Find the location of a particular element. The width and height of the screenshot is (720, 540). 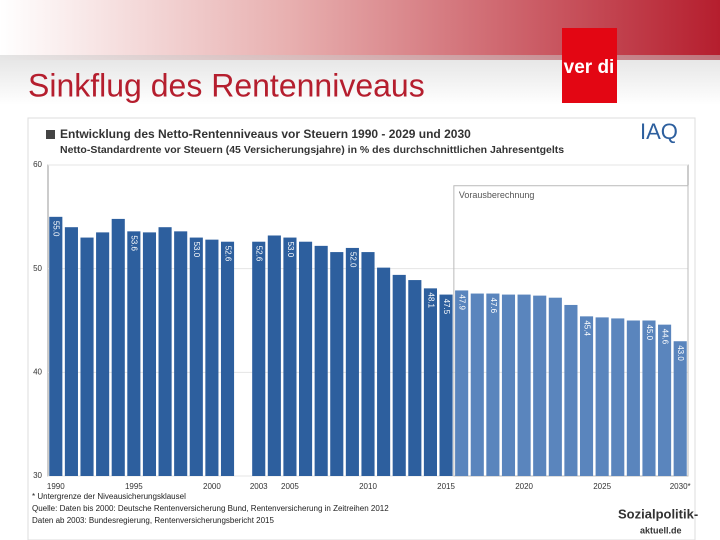

x-tick-label: 2003 is located at coordinates (259, 486).